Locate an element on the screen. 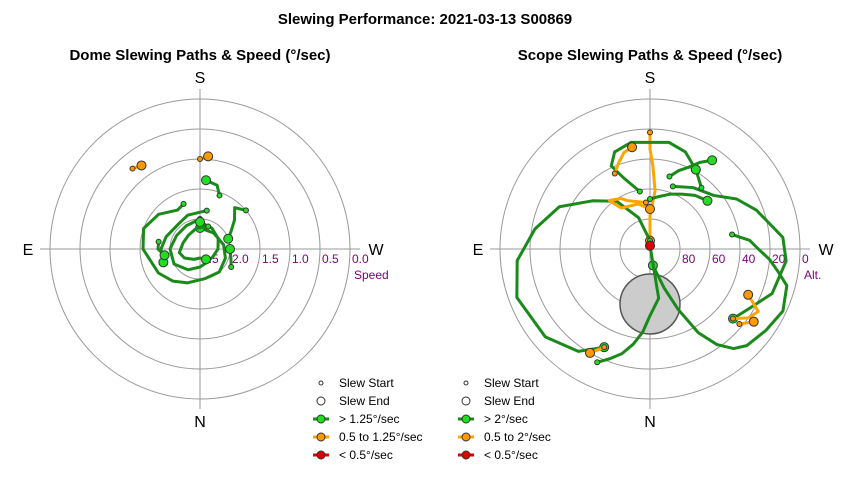  legend-label-fast: > 1.25°/sec is located at coordinates (369, 419).